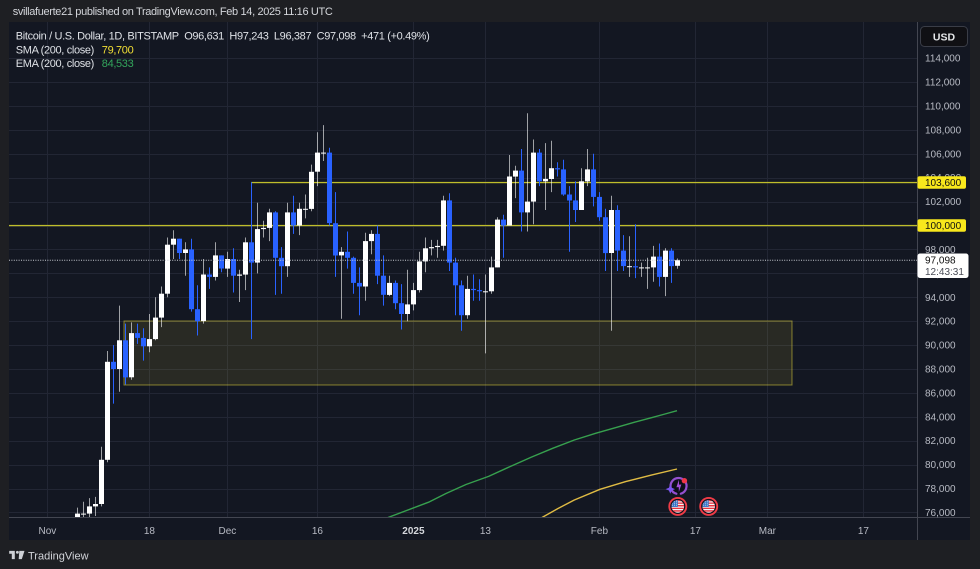  I want to click on svg-text: 78,000, so click(940, 489).